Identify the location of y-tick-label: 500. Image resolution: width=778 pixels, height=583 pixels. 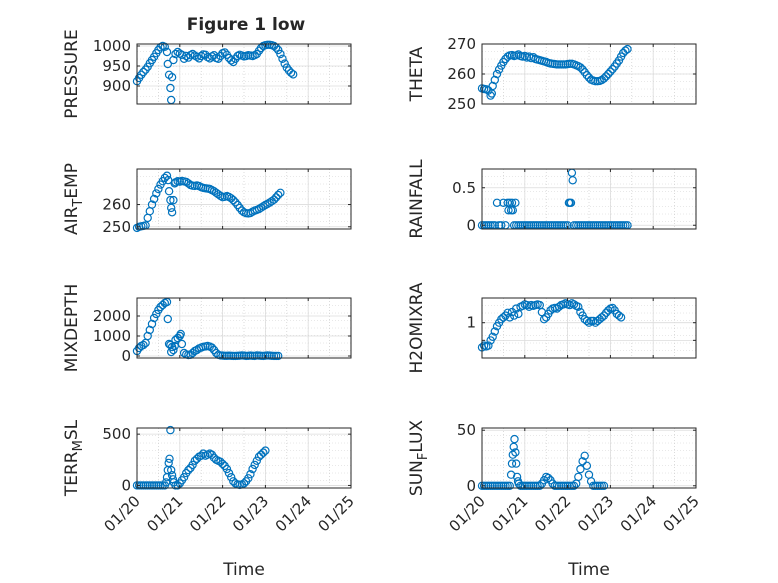
(116, 434).